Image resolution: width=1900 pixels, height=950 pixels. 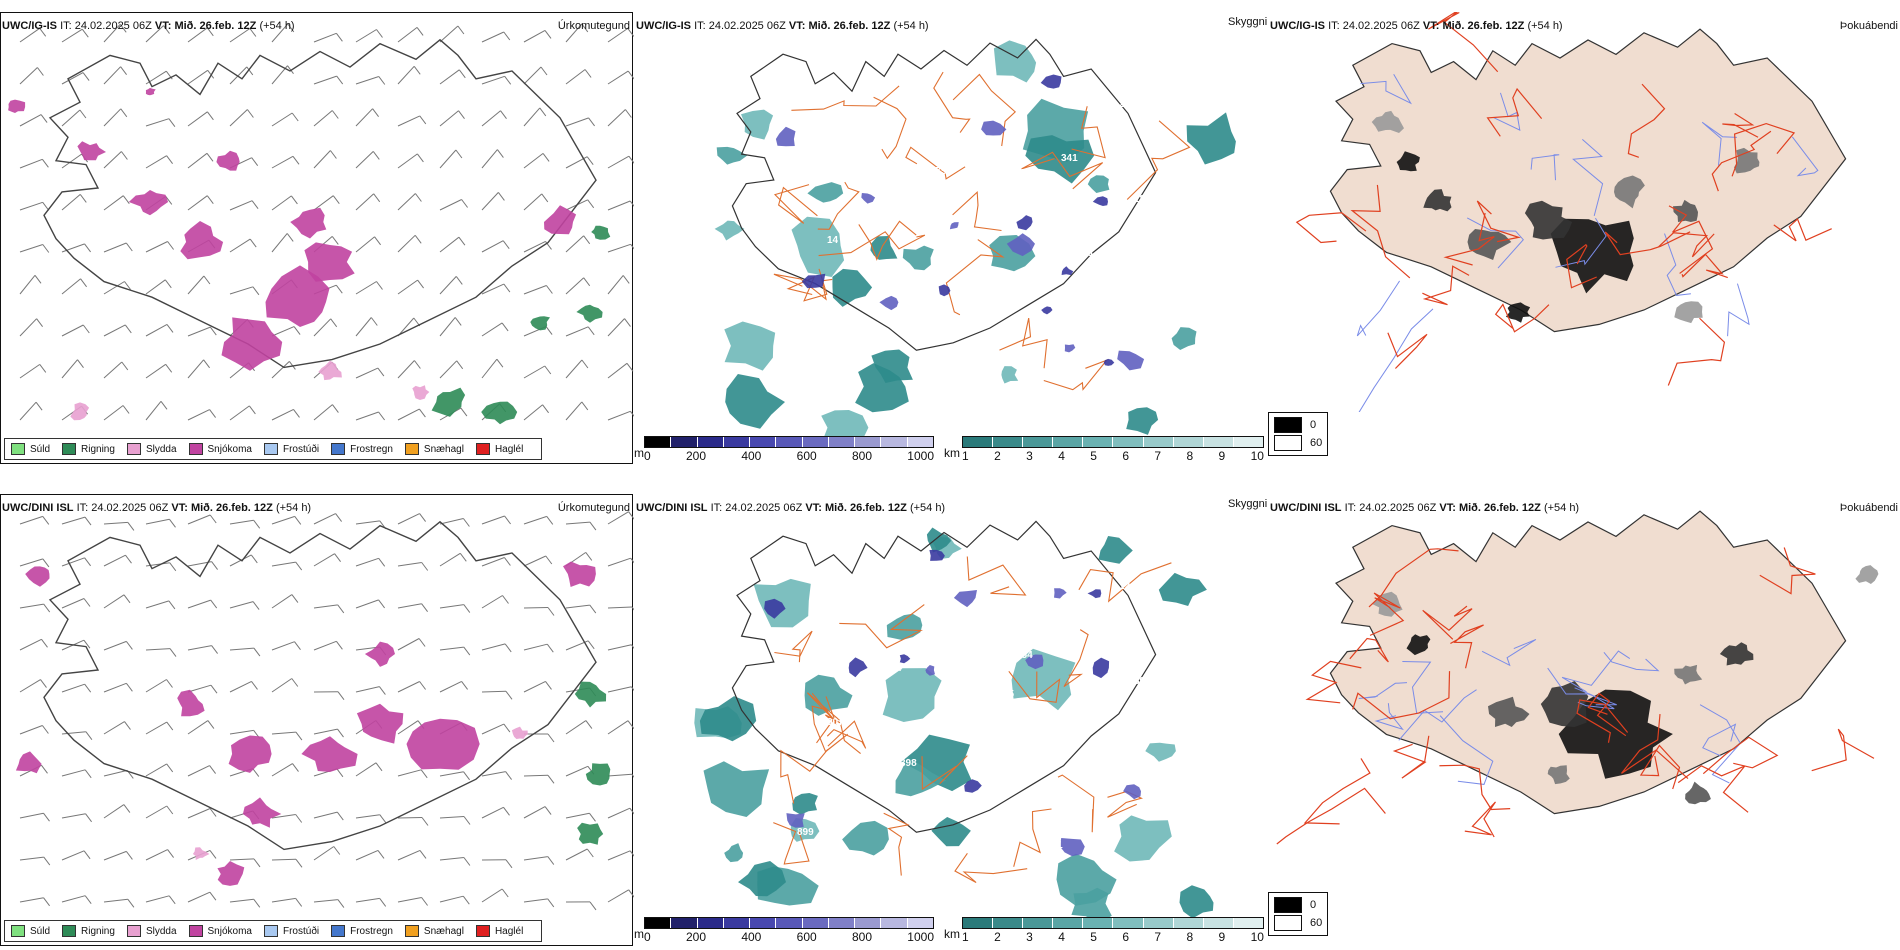 What do you see at coordinates (1061, 456) in the screenshot?
I see `colorbar-tick: 4` at bounding box center [1061, 456].